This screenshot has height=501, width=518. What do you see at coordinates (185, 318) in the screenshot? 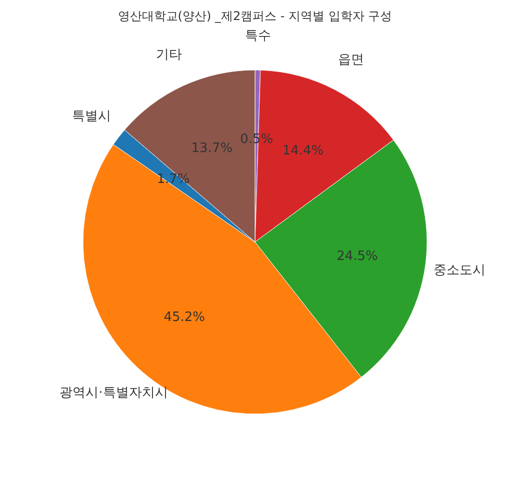
I see `data-label: 45.2%` at bounding box center [185, 318].